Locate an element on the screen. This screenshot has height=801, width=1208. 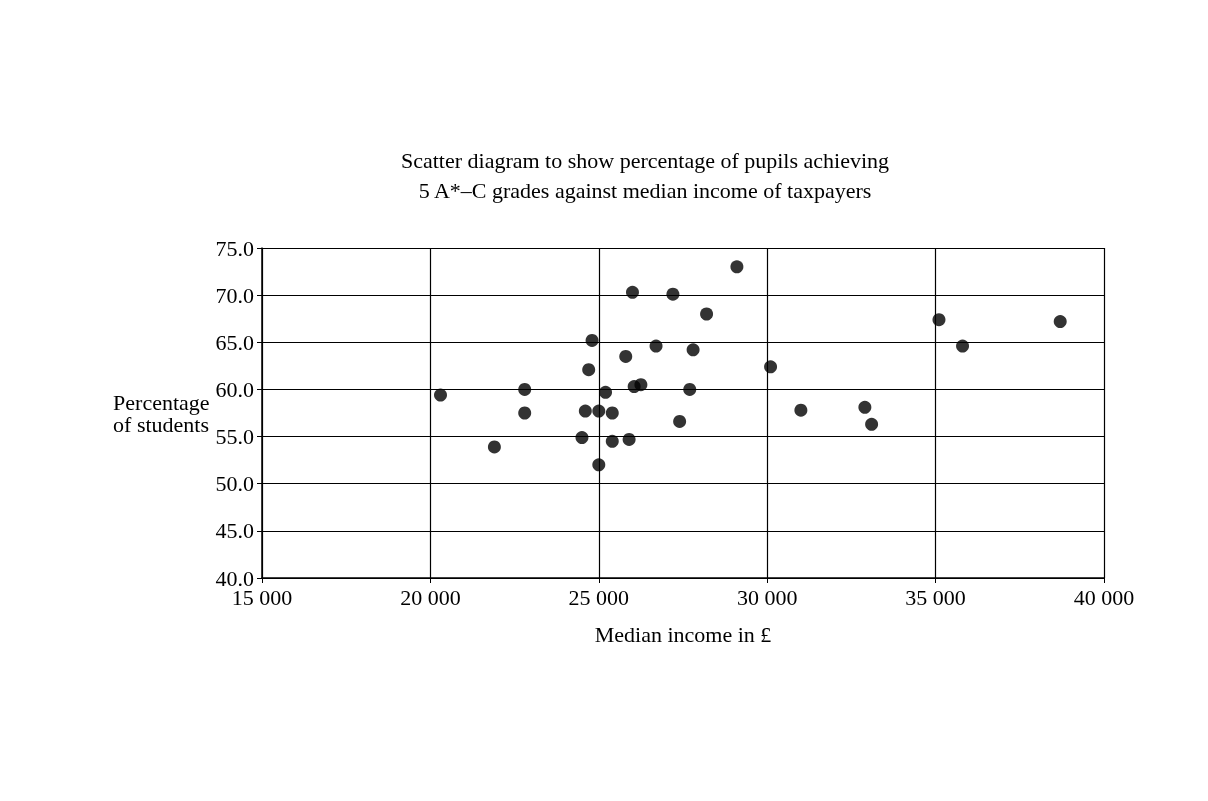
y-tick-label: 70.0 is located at coordinates (234, 295).